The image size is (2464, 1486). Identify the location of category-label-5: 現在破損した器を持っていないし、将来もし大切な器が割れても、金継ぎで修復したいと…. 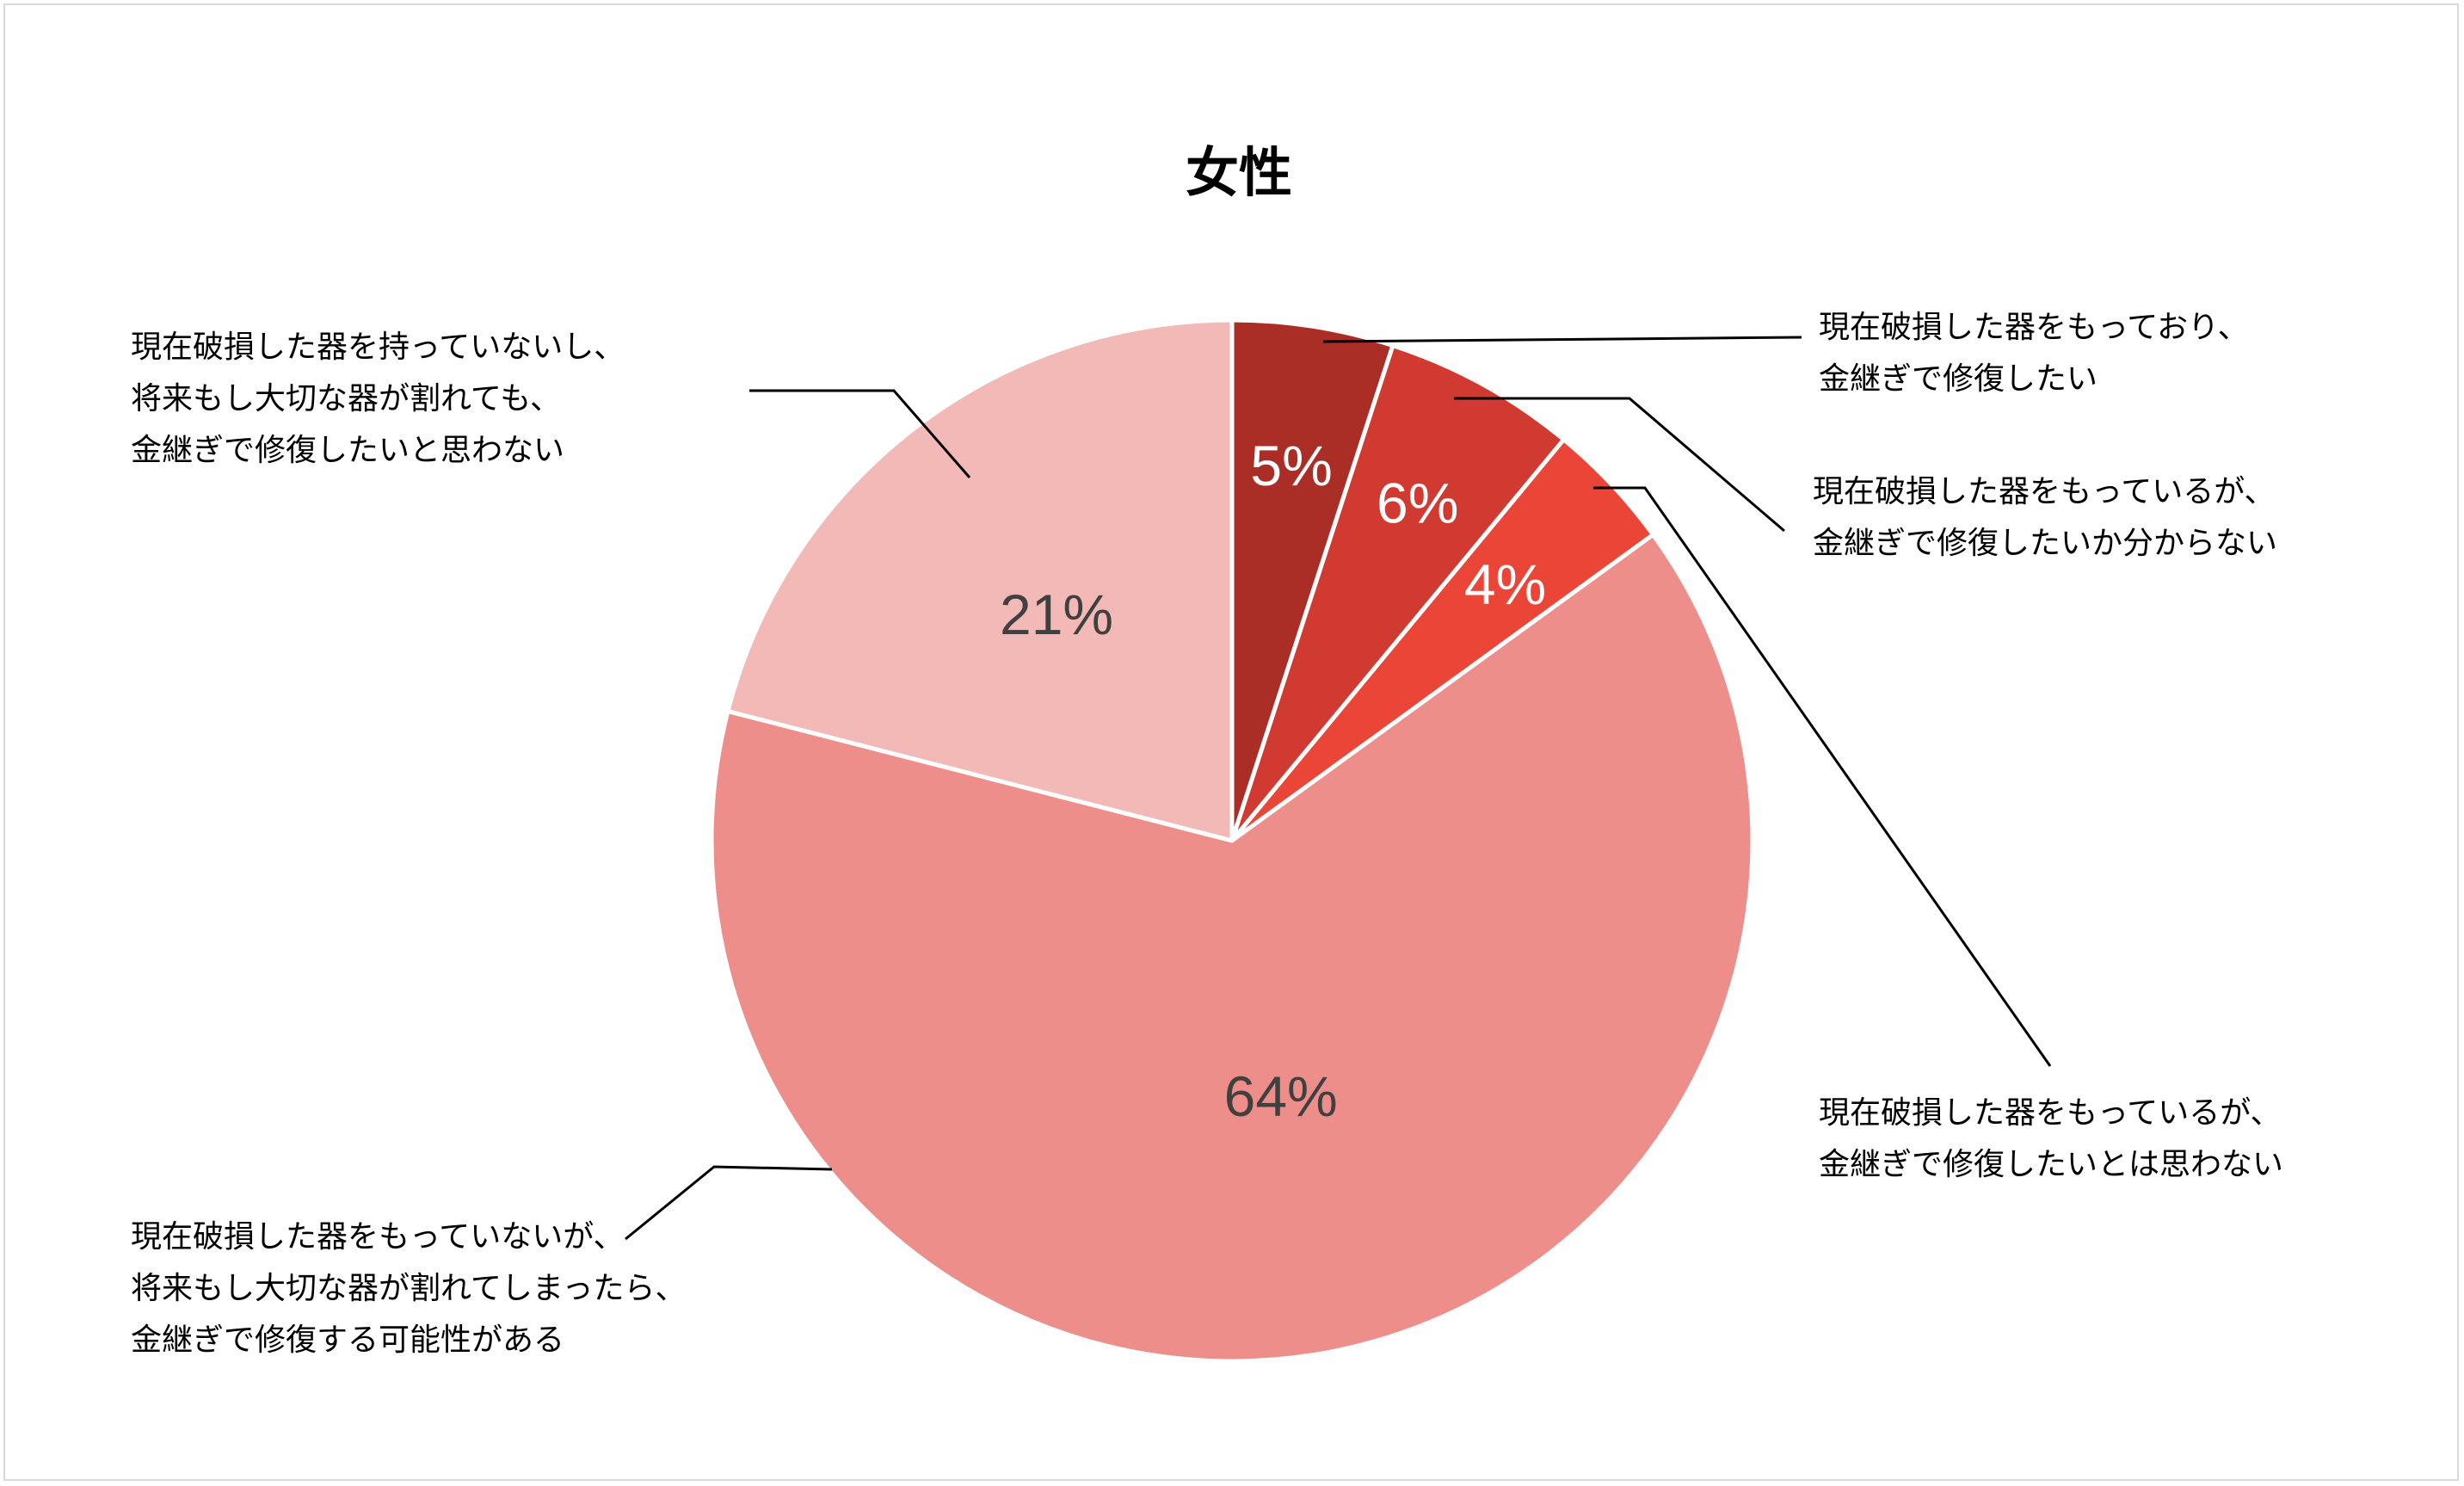
(378, 399).